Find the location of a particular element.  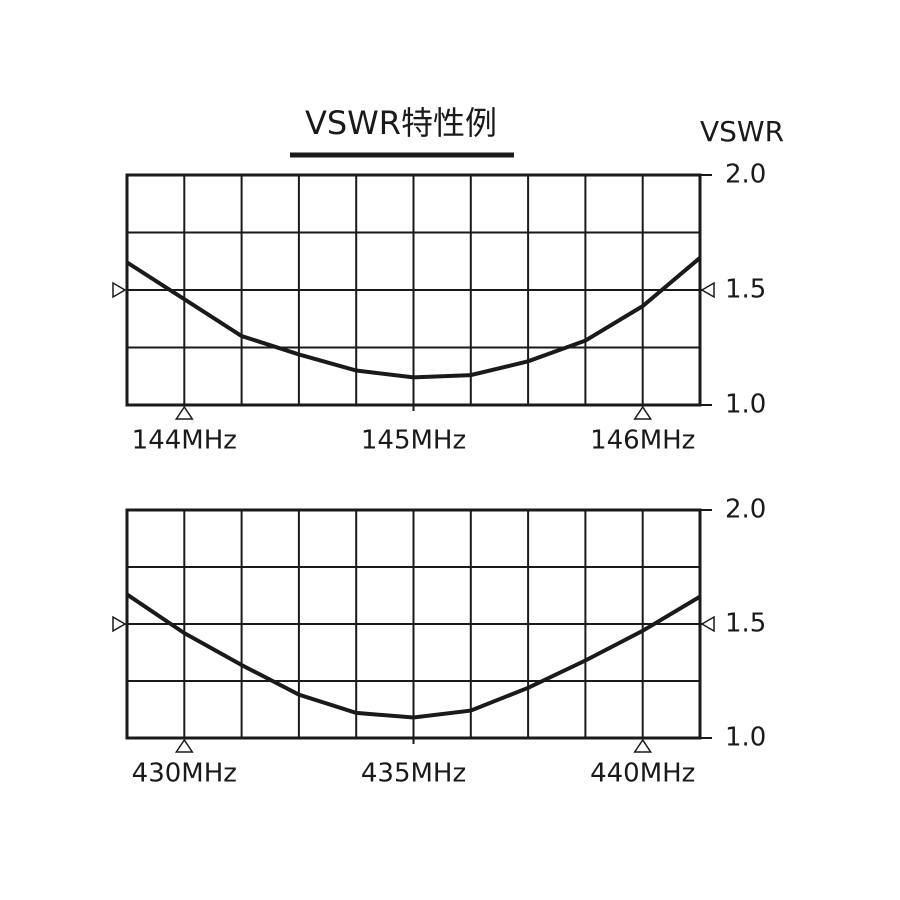

x-tick-label: 430MHz is located at coordinates (184, 774).